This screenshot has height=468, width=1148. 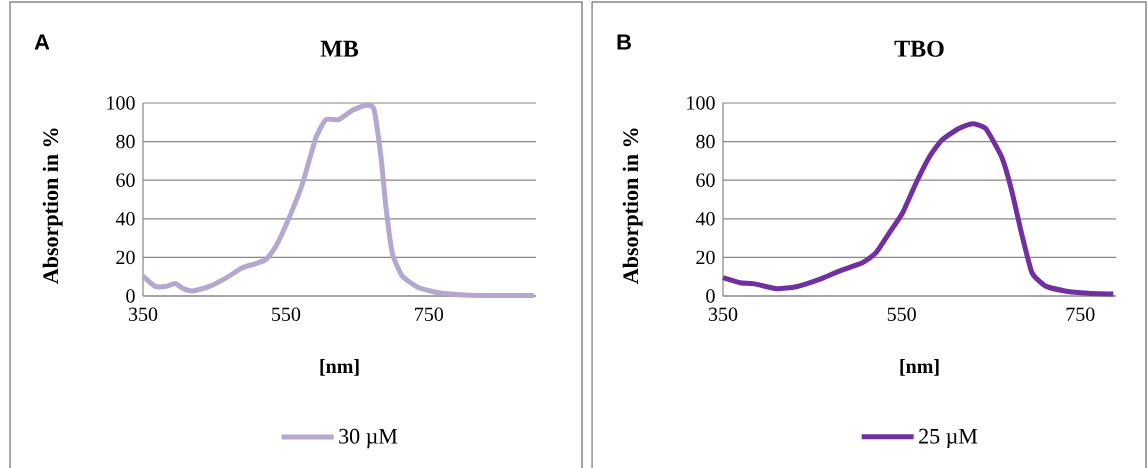 What do you see at coordinates (624, 42) in the screenshot?
I see `text: B` at bounding box center [624, 42].